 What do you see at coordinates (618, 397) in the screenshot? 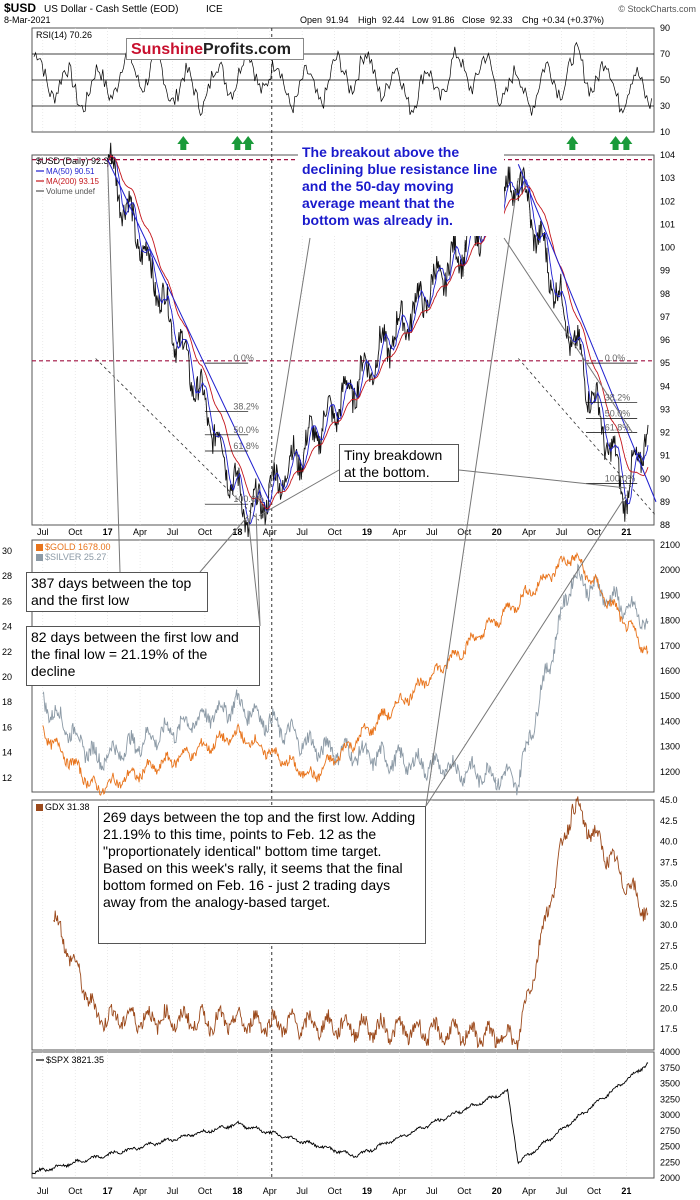
I see `fib-label: 38.2%` at bounding box center [618, 397].